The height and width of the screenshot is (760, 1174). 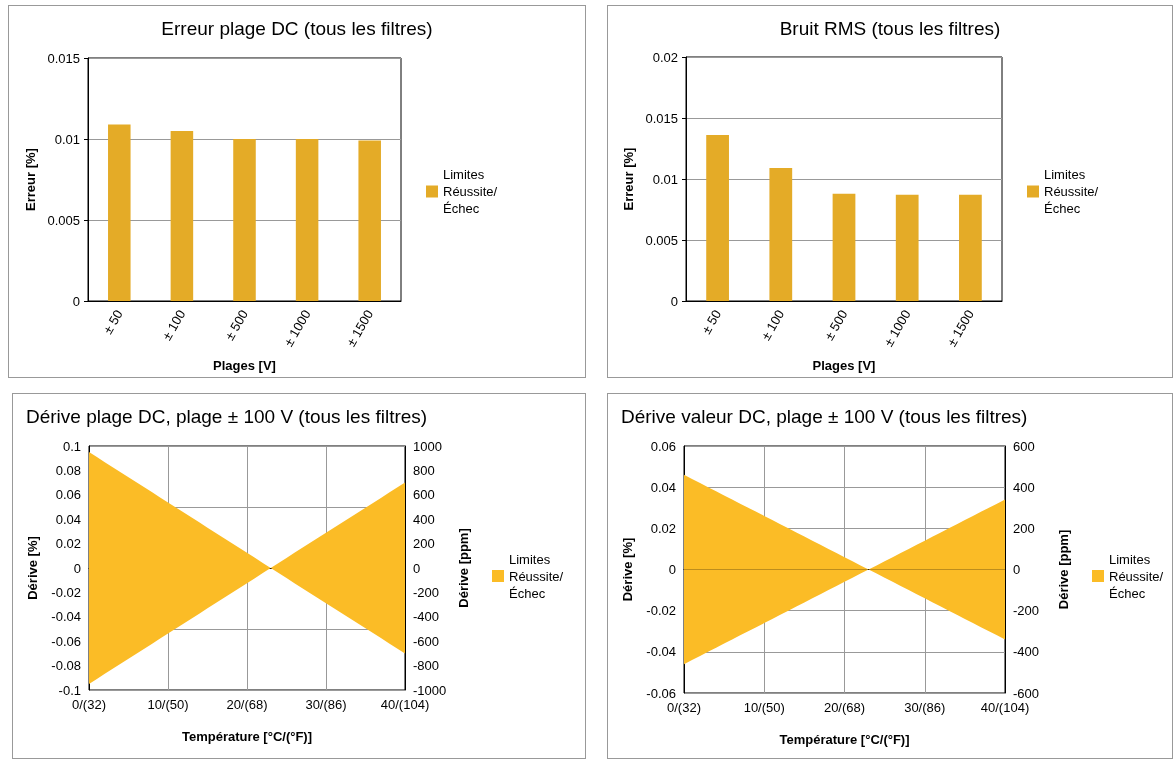 What do you see at coordinates (430, 690) in the screenshot?
I see `y2-tick-label: -1000` at bounding box center [430, 690].